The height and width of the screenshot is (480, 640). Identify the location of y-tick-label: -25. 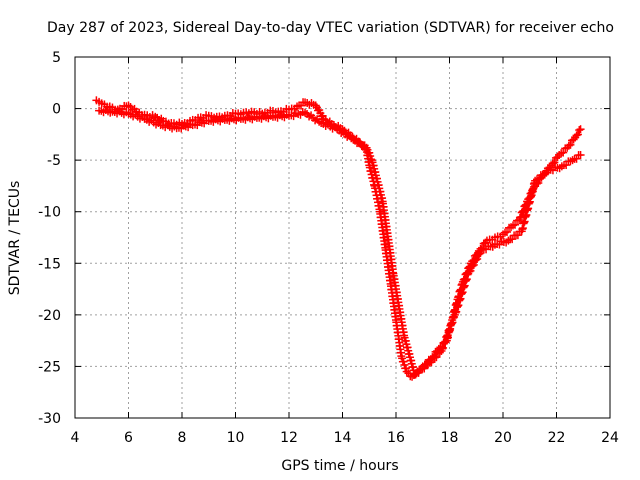
(49, 367).